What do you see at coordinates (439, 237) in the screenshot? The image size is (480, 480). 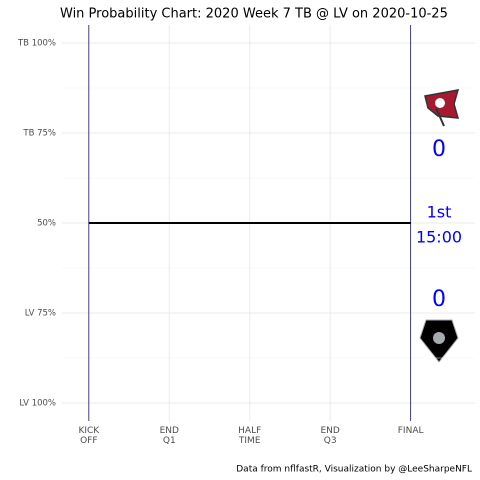 I see `clock: 15:00` at bounding box center [439, 237].